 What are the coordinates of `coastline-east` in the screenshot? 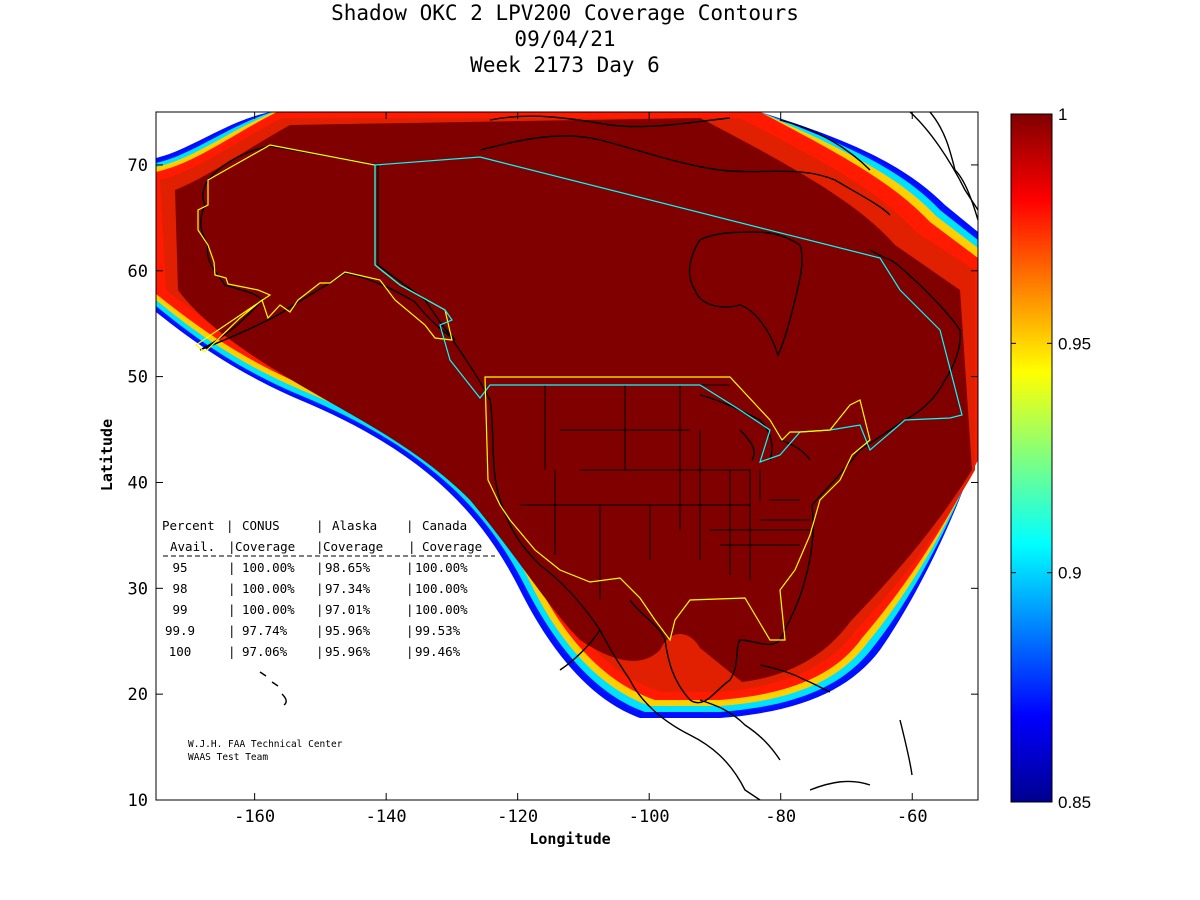 It's located at (883, 415).